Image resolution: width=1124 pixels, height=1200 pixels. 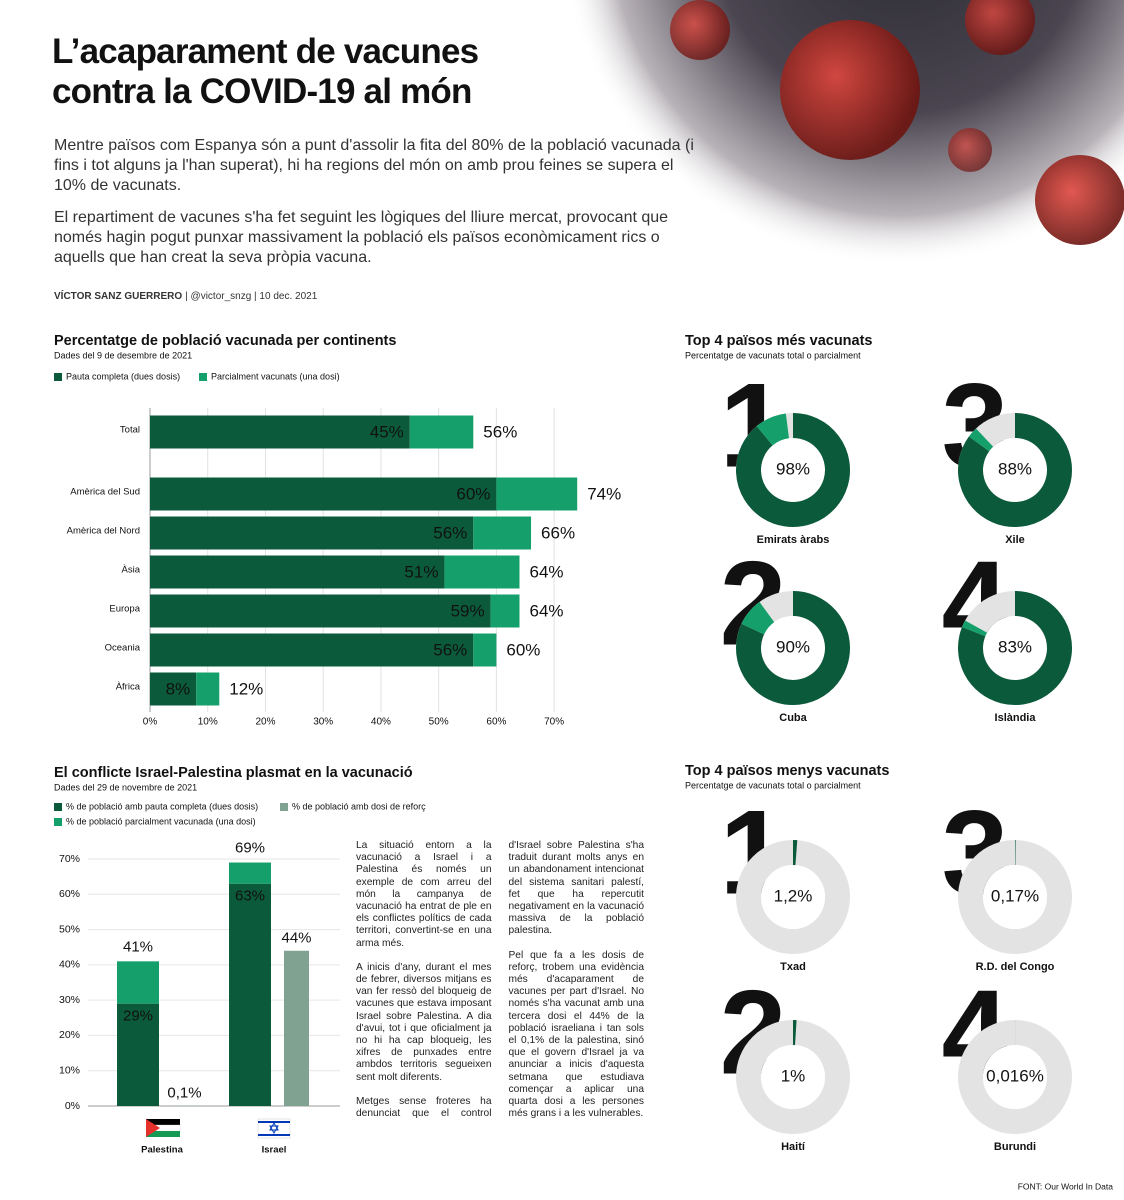 I want to click on author: VÍCTOR SANZ GUERRERO, so click(x=118, y=296).